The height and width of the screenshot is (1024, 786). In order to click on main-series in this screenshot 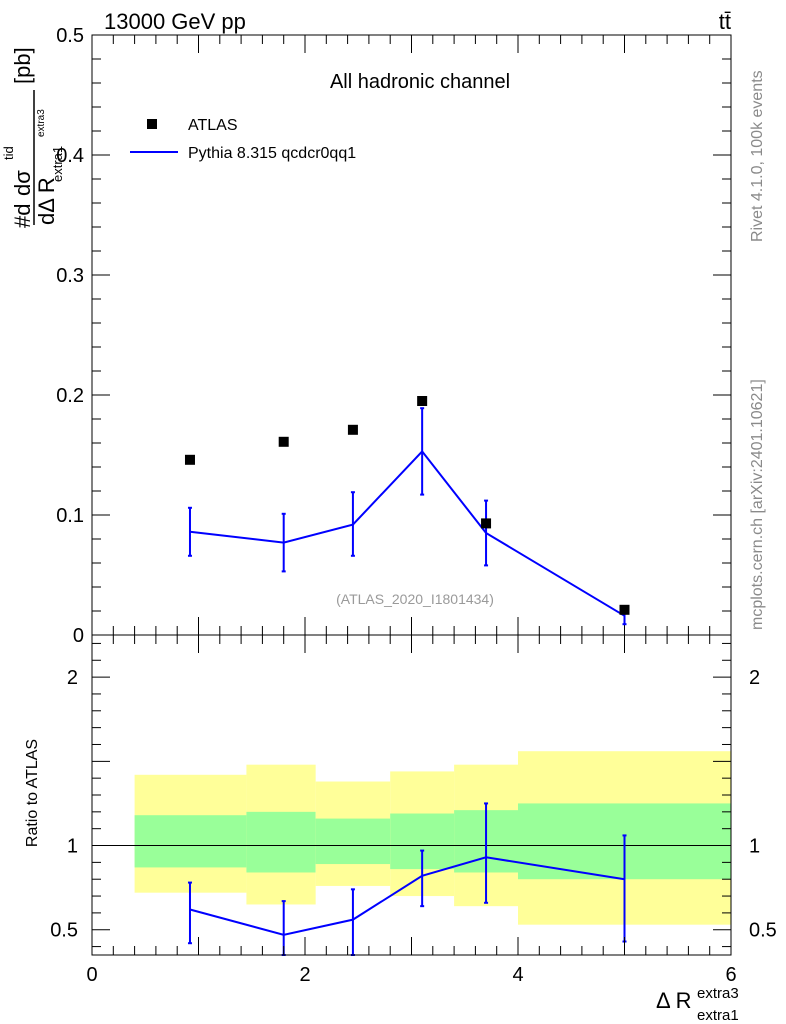, I will do `click(407, 511)`.